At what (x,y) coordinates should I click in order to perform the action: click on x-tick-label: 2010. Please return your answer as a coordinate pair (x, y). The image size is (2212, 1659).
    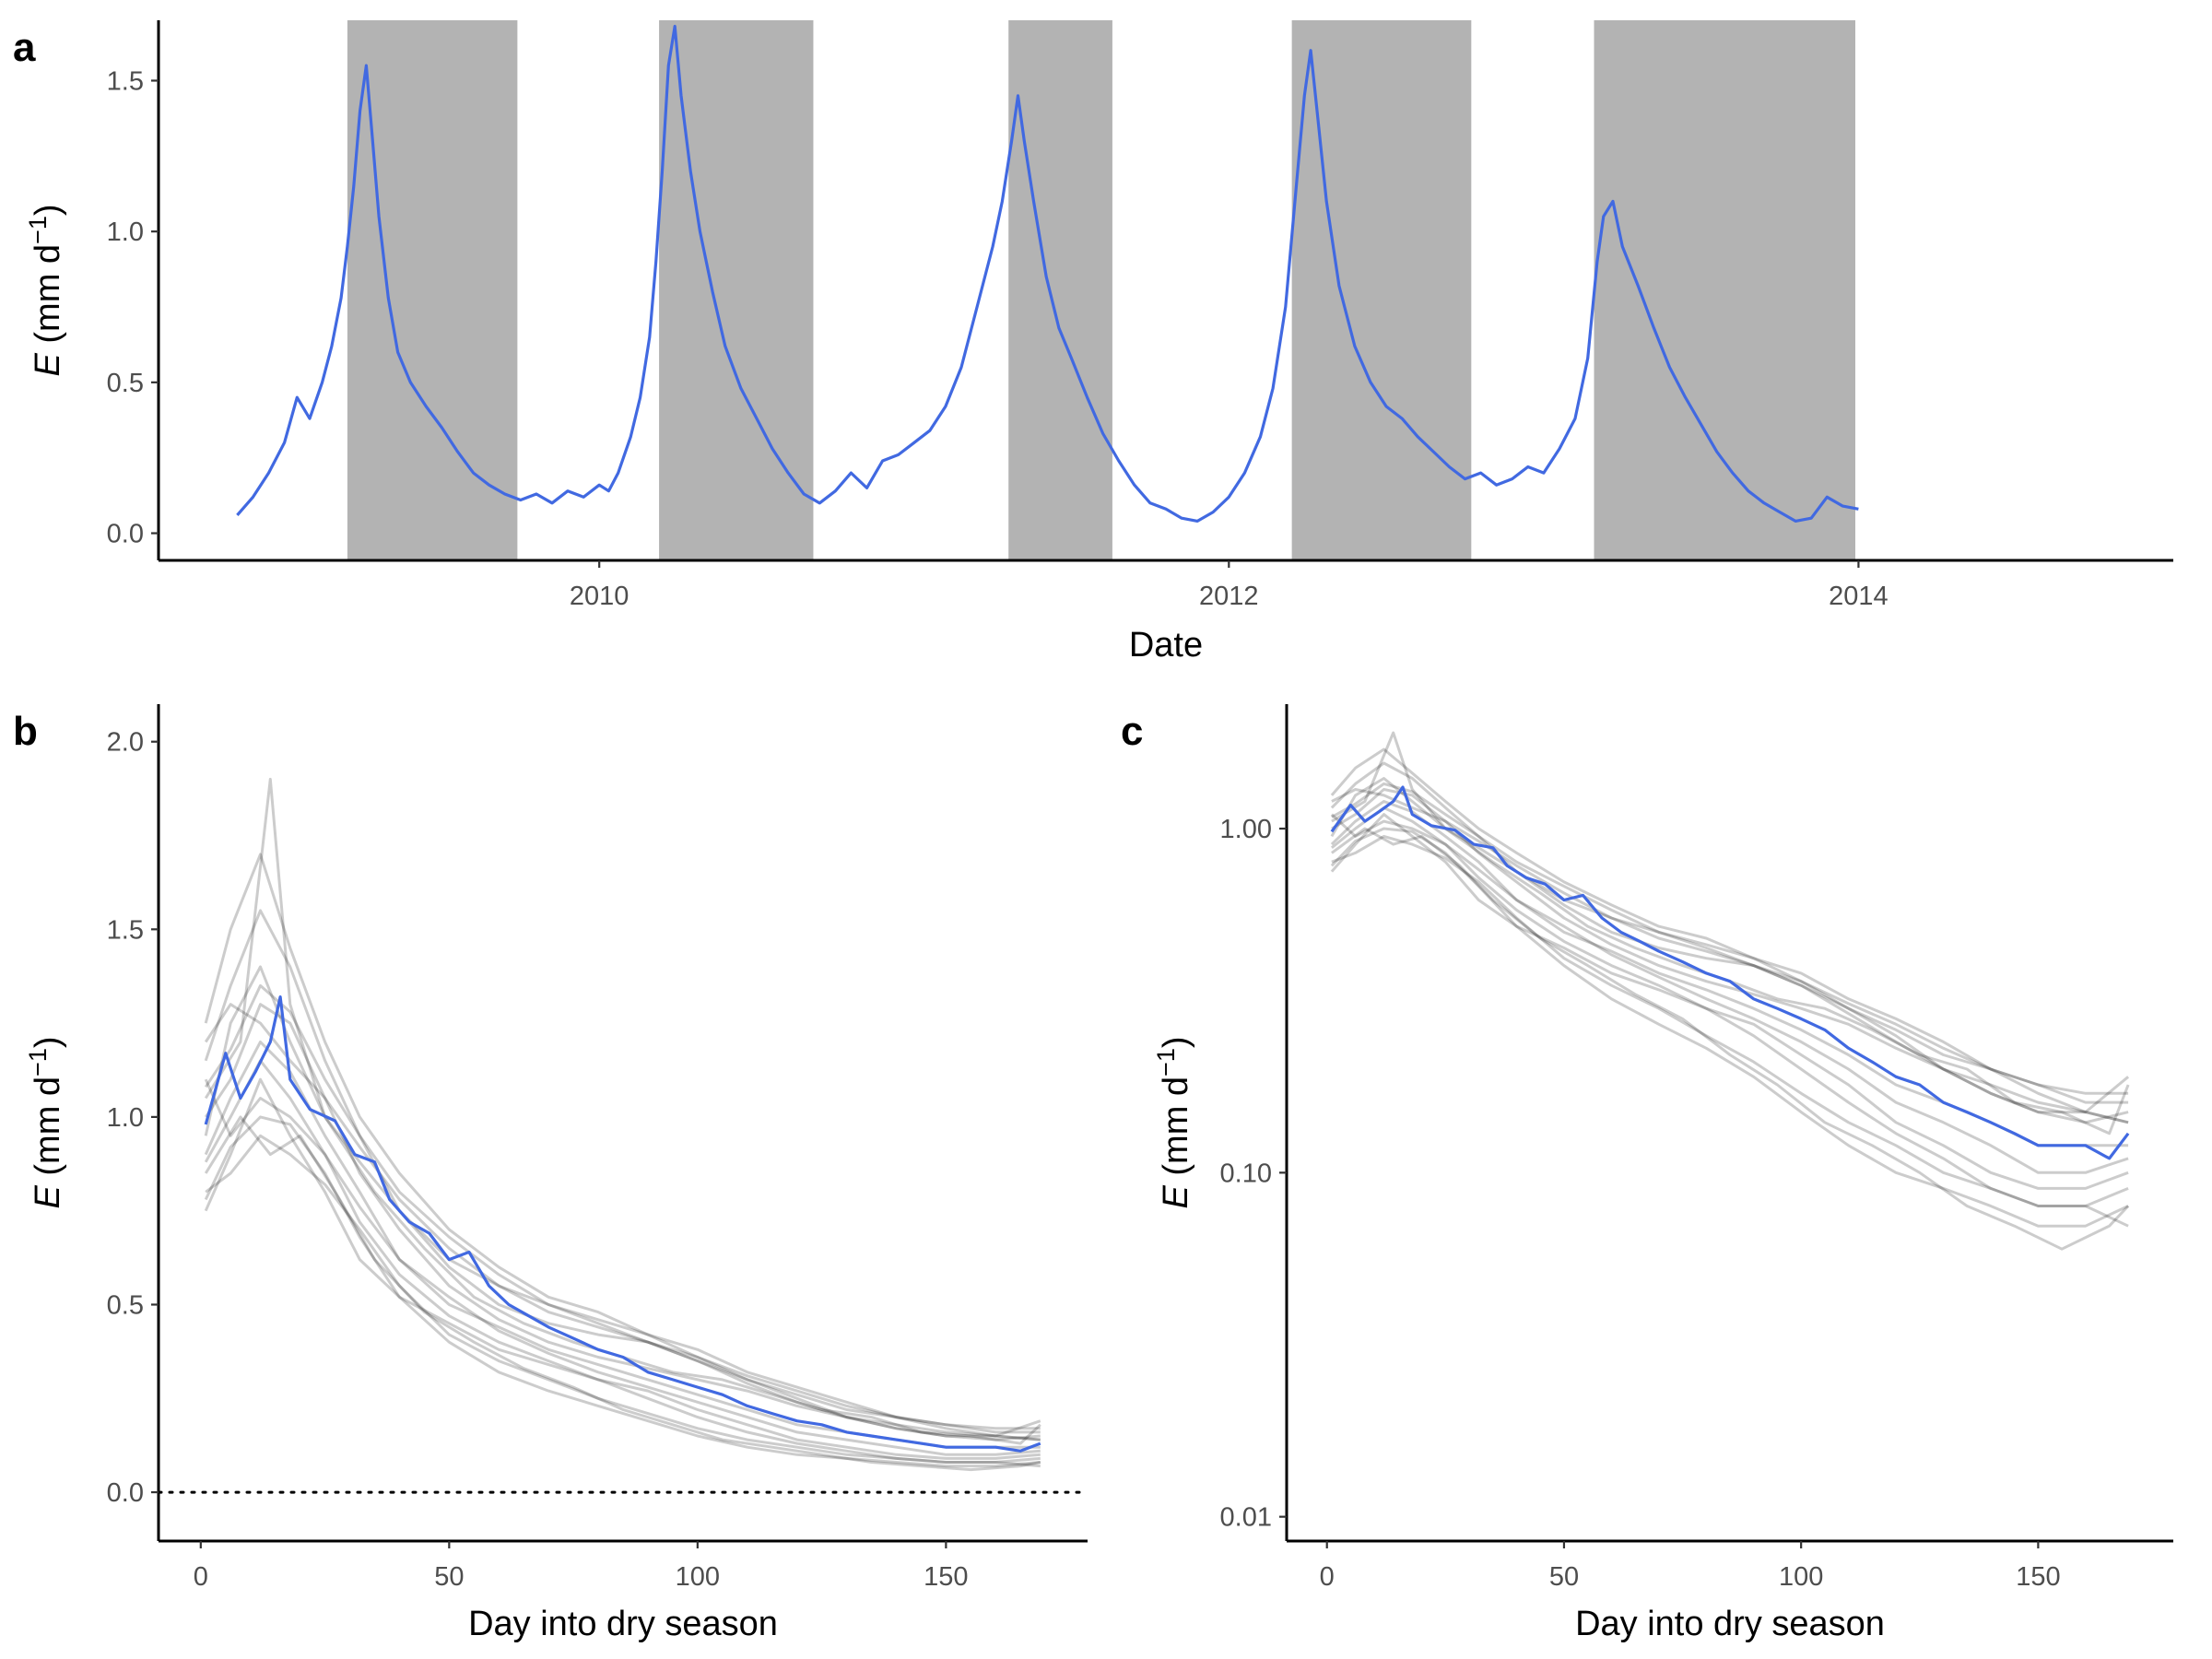
    Looking at the image, I should click on (599, 596).